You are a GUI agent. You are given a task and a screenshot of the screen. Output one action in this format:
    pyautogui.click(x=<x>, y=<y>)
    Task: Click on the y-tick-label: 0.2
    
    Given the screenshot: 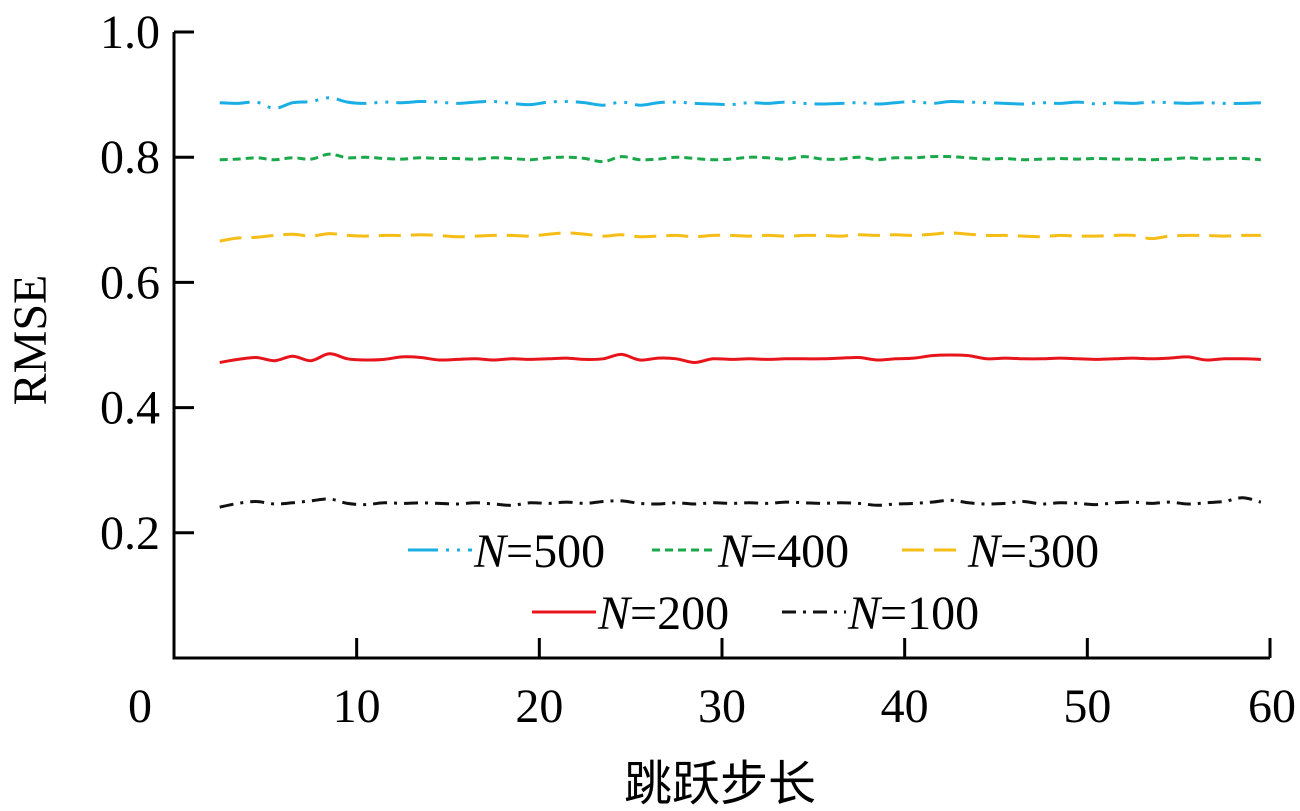 What is the action you would take?
    pyautogui.click(x=130, y=533)
    